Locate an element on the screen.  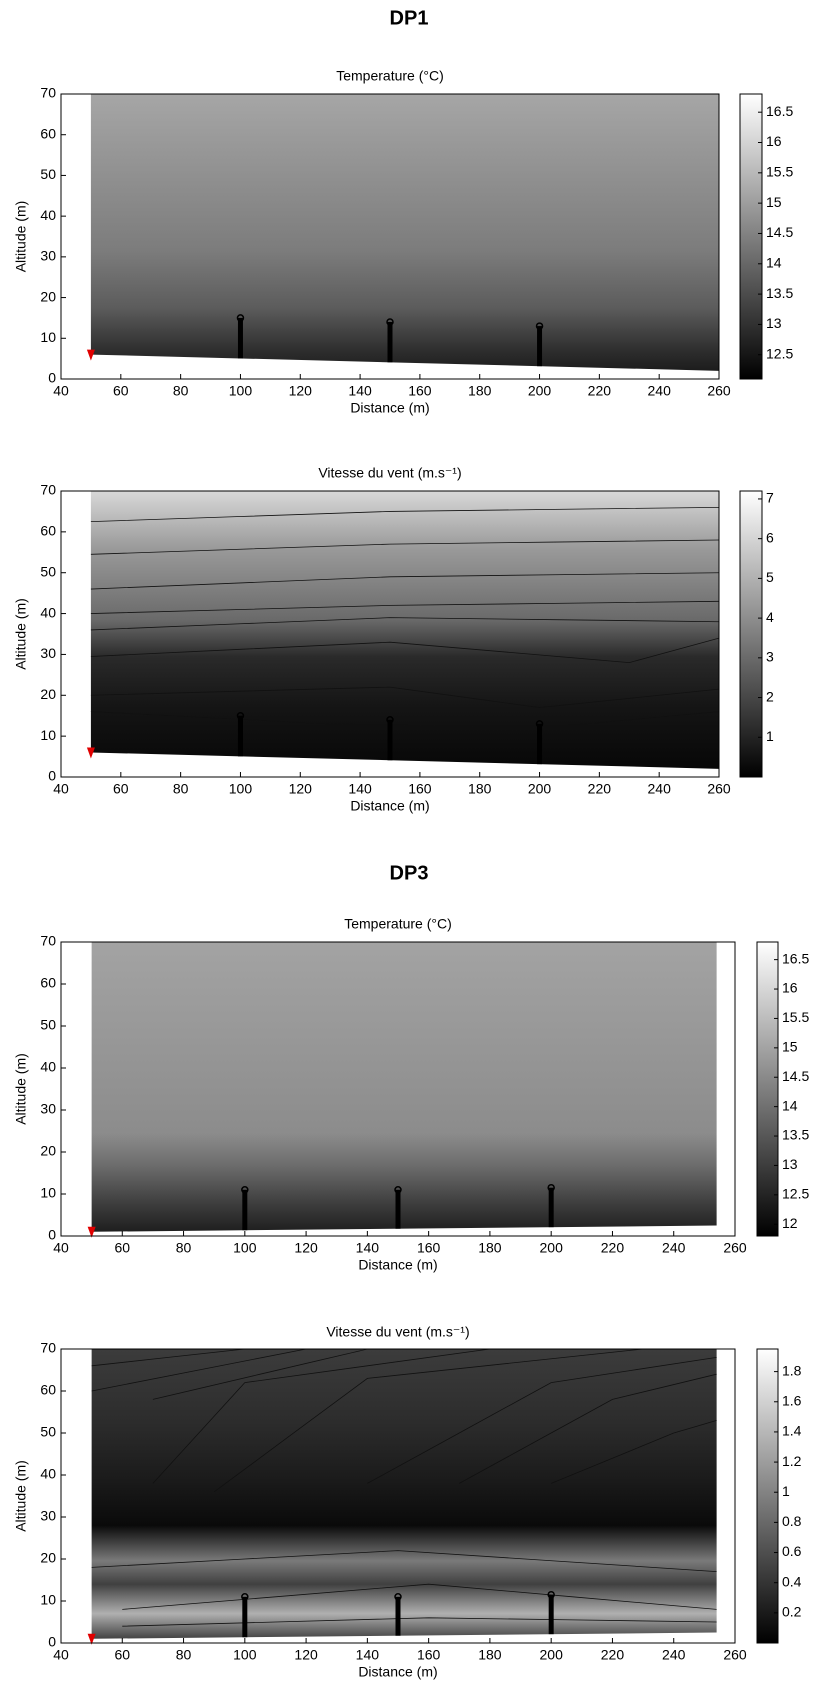
colorbar-tick-label: 0.6 is located at coordinates (792, 1551).